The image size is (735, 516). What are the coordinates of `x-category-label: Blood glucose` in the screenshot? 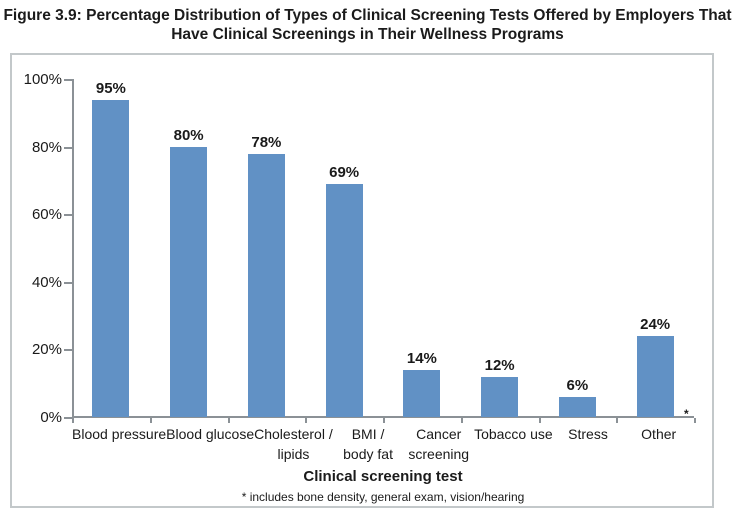 It's located at (210, 434).